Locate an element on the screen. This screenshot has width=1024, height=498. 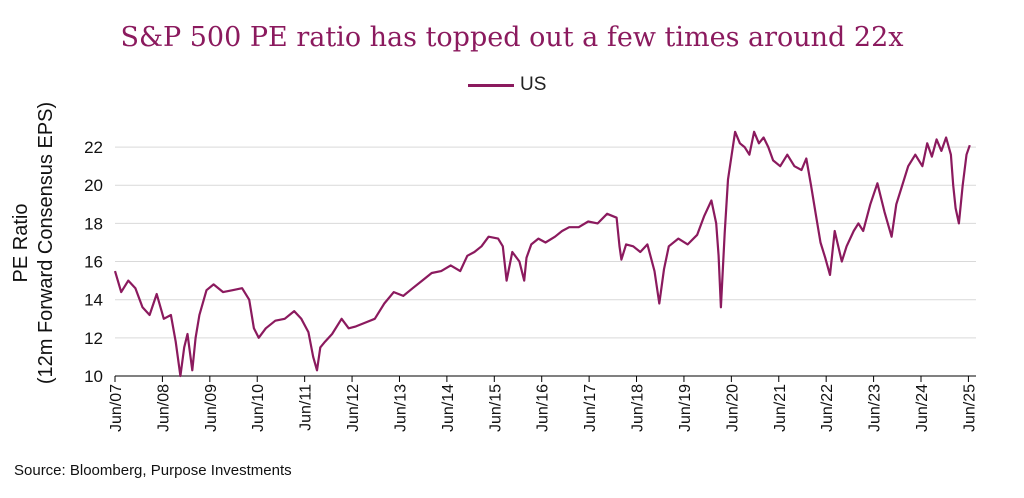
x-tick-label: Jun/24 is located at coordinates (922, 408).